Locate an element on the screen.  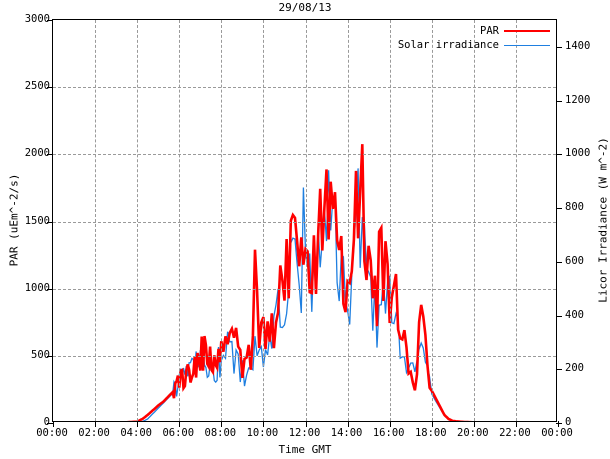
chart-title: 29/08/13 is located at coordinates (305, 7).